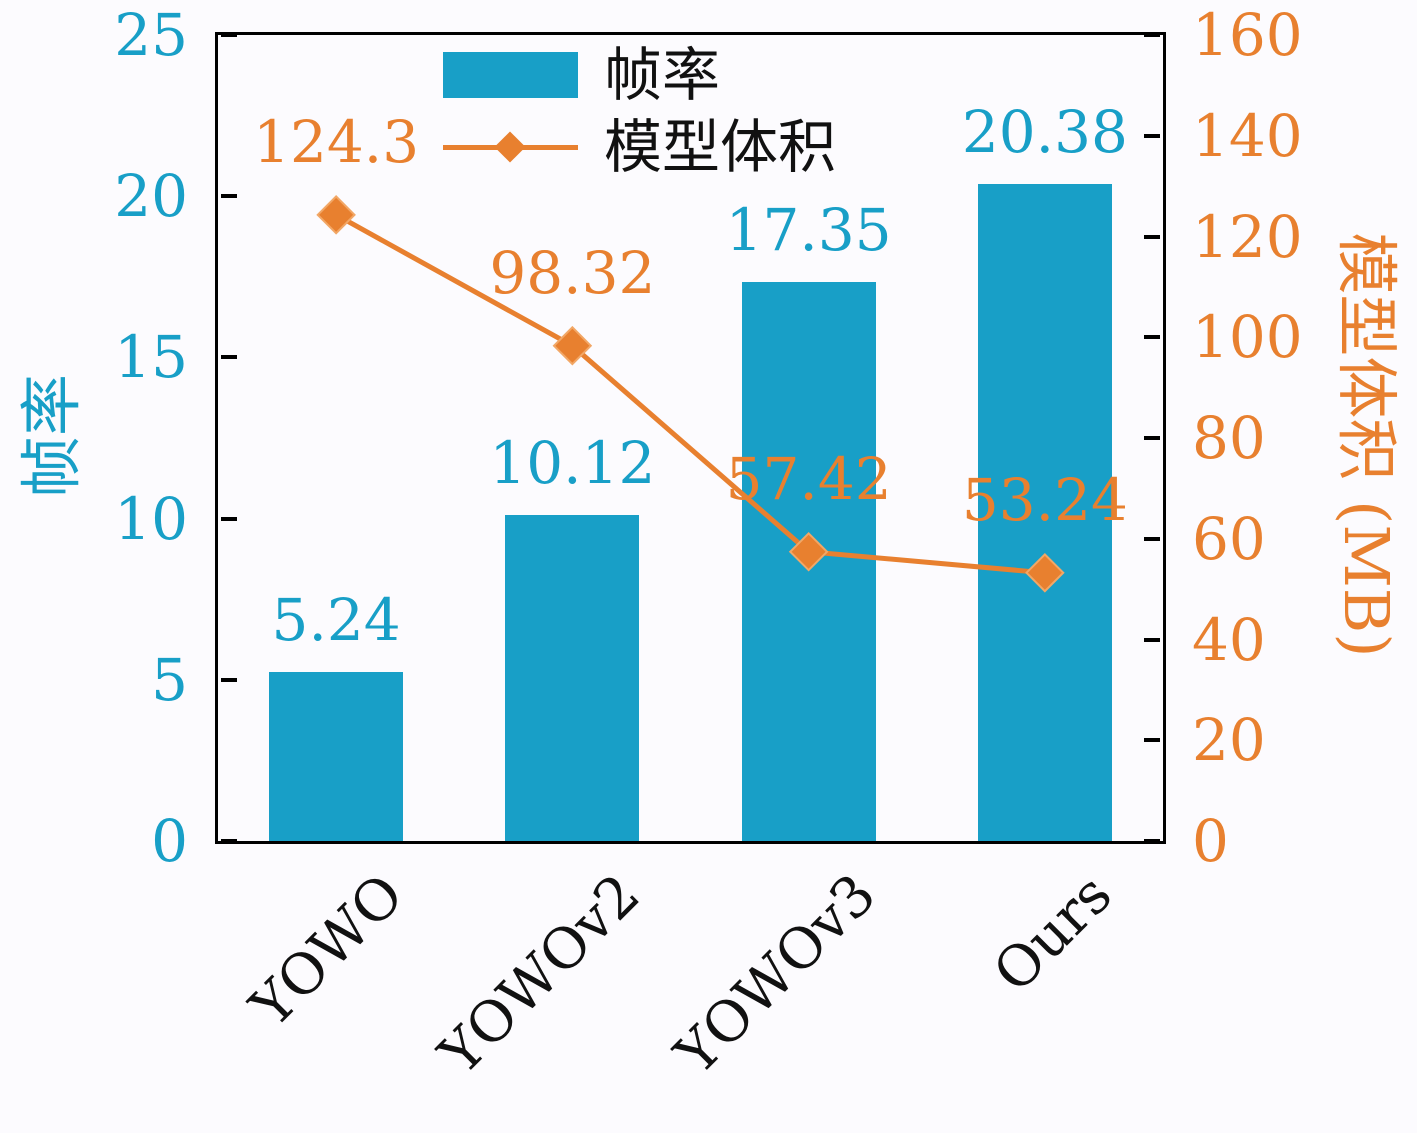  I want to click on bar-value-label: 17.35, so click(808, 229).